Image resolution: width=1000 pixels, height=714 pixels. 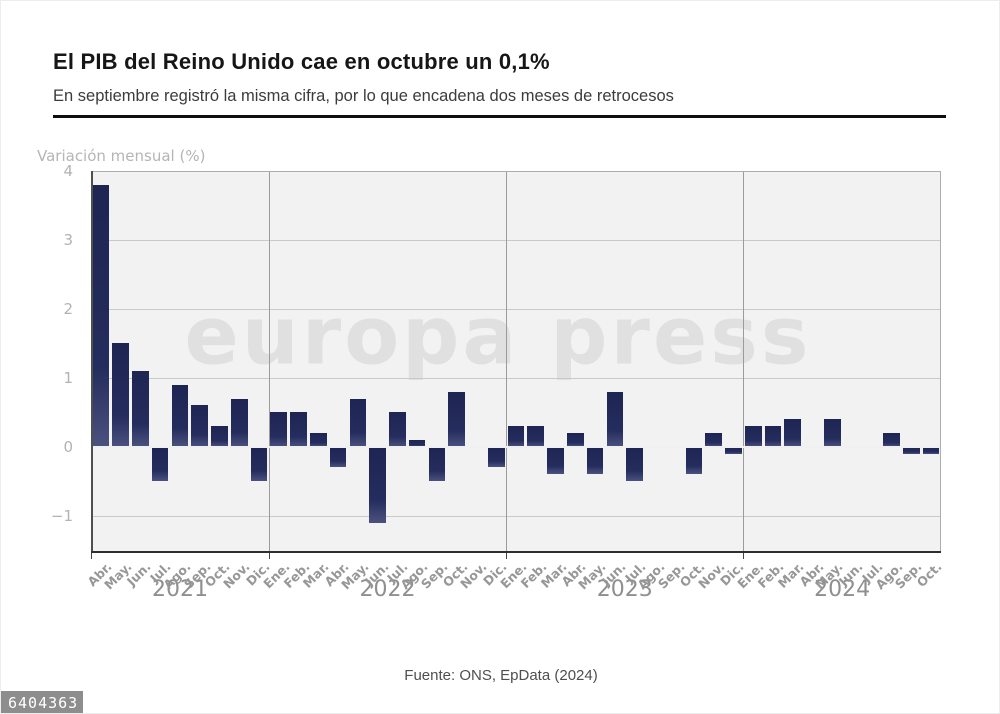 I want to click on plot-border-top, so click(x=516, y=171).